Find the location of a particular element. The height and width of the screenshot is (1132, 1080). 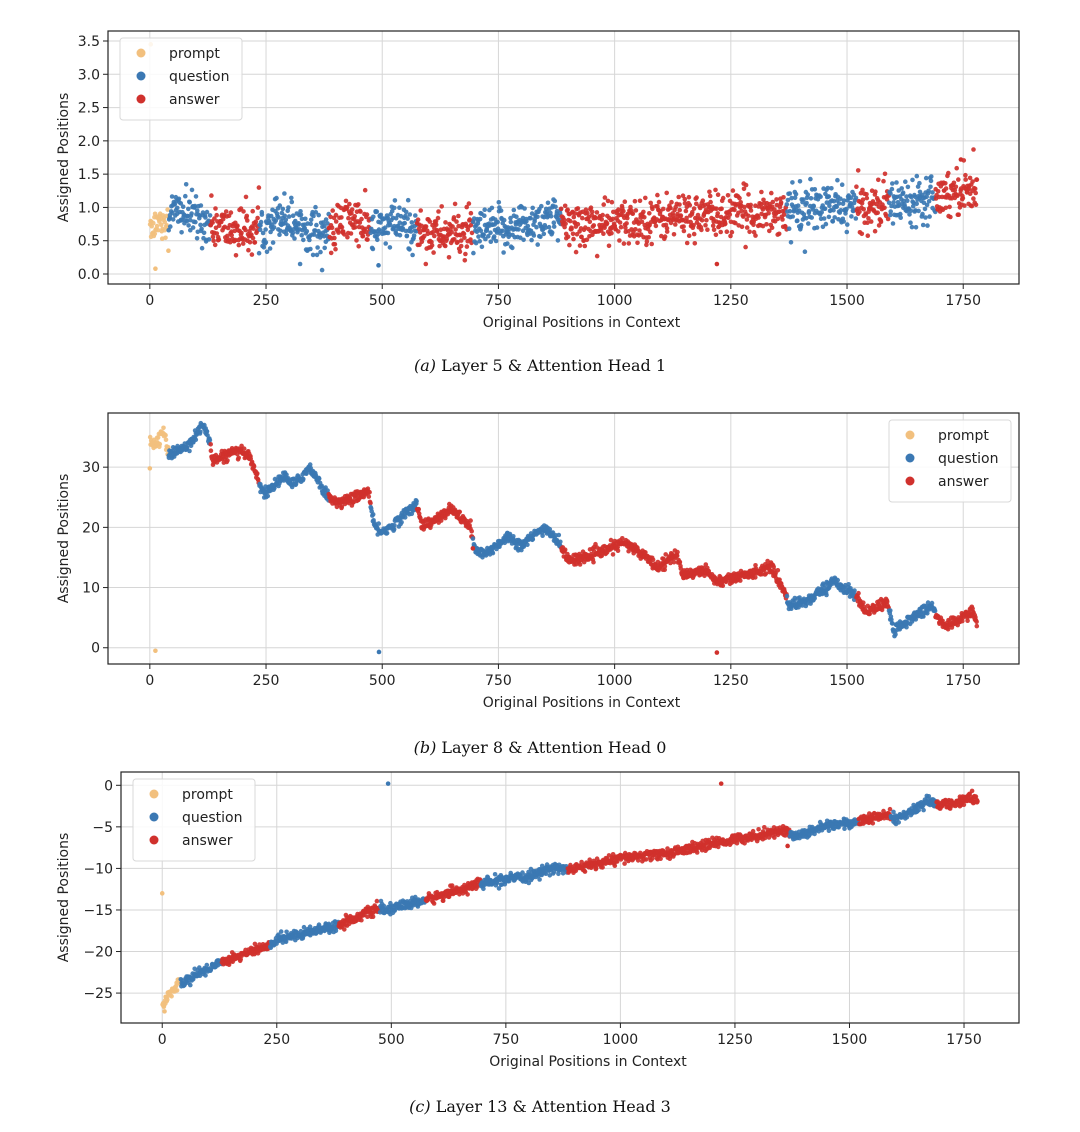

x-tick-label: 250 is located at coordinates (266, 681).